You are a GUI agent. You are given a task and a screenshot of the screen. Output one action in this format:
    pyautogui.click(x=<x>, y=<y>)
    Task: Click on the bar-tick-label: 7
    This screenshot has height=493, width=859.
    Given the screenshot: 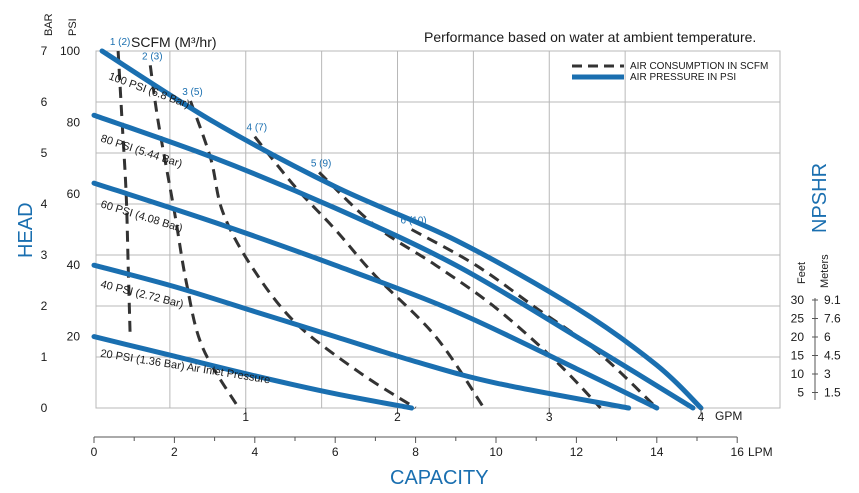 What is the action you would take?
    pyautogui.click(x=44, y=51)
    